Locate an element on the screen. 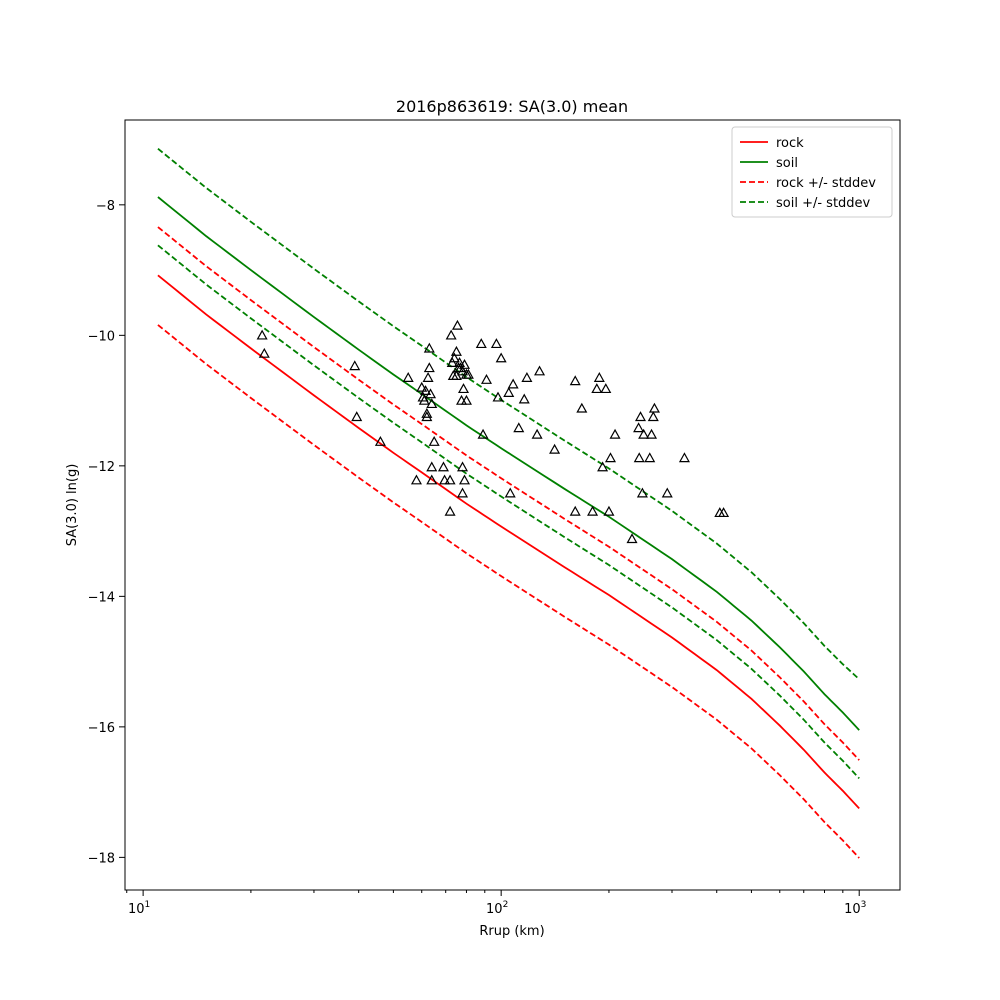 The width and height of the screenshot is (1000, 1000). legend-label: rock is located at coordinates (790, 143).